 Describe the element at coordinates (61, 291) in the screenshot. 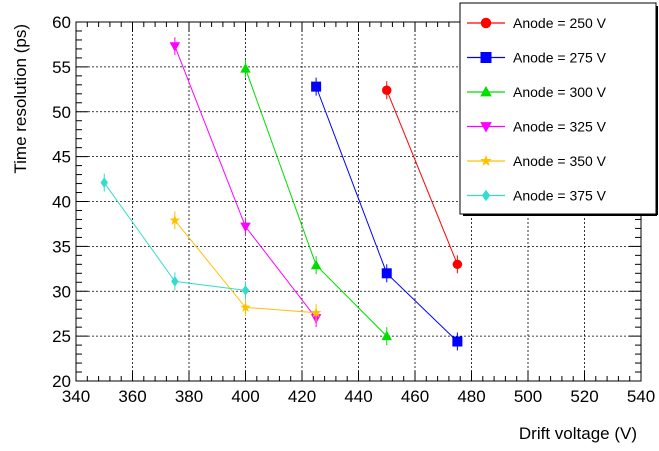

I see `y-tick-label: 30` at that location.